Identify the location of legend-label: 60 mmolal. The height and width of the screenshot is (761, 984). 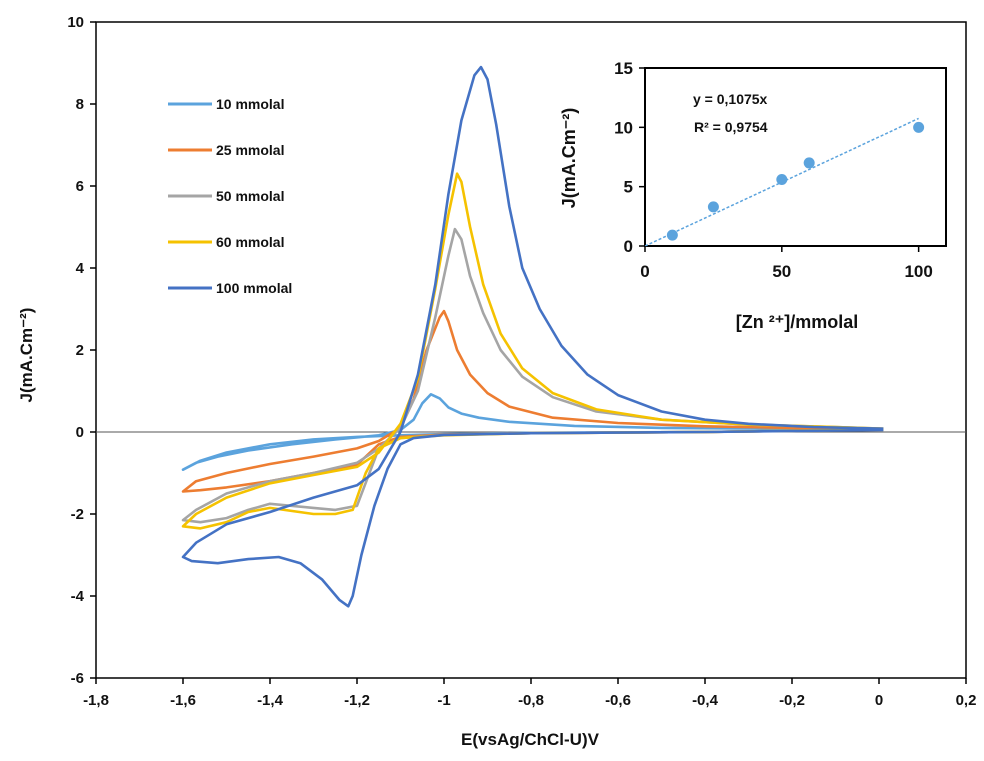
(250, 242).